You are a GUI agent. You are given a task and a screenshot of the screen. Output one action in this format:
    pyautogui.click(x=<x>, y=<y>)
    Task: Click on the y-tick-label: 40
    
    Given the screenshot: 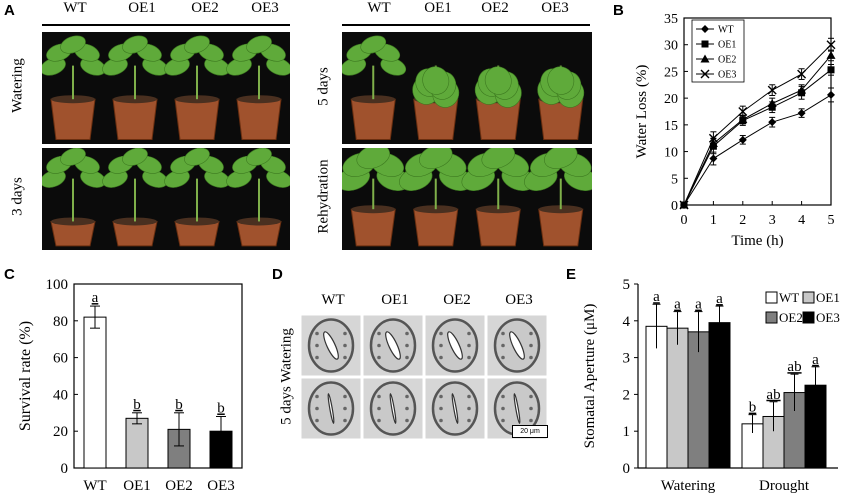 What is the action you would take?
    pyautogui.click(x=60, y=395)
    